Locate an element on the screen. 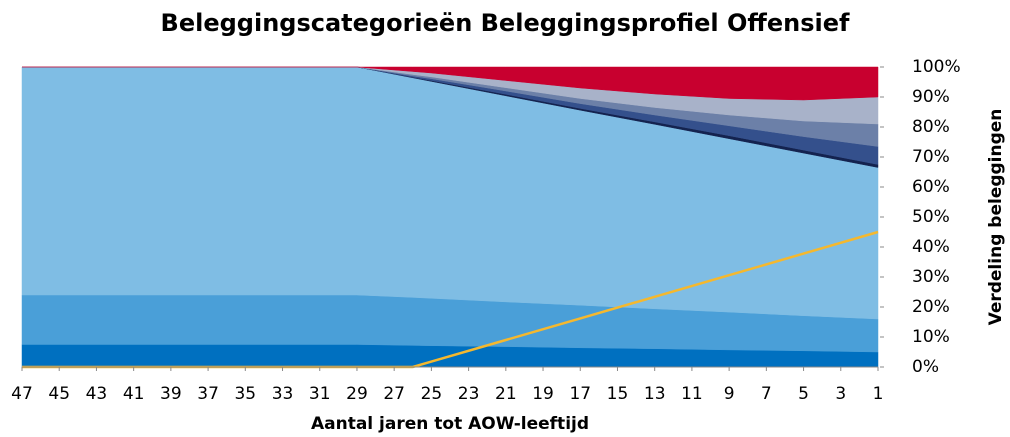 The image size is (1010, 437). x-tick-label: 19 is located at coordinates (543, 394).